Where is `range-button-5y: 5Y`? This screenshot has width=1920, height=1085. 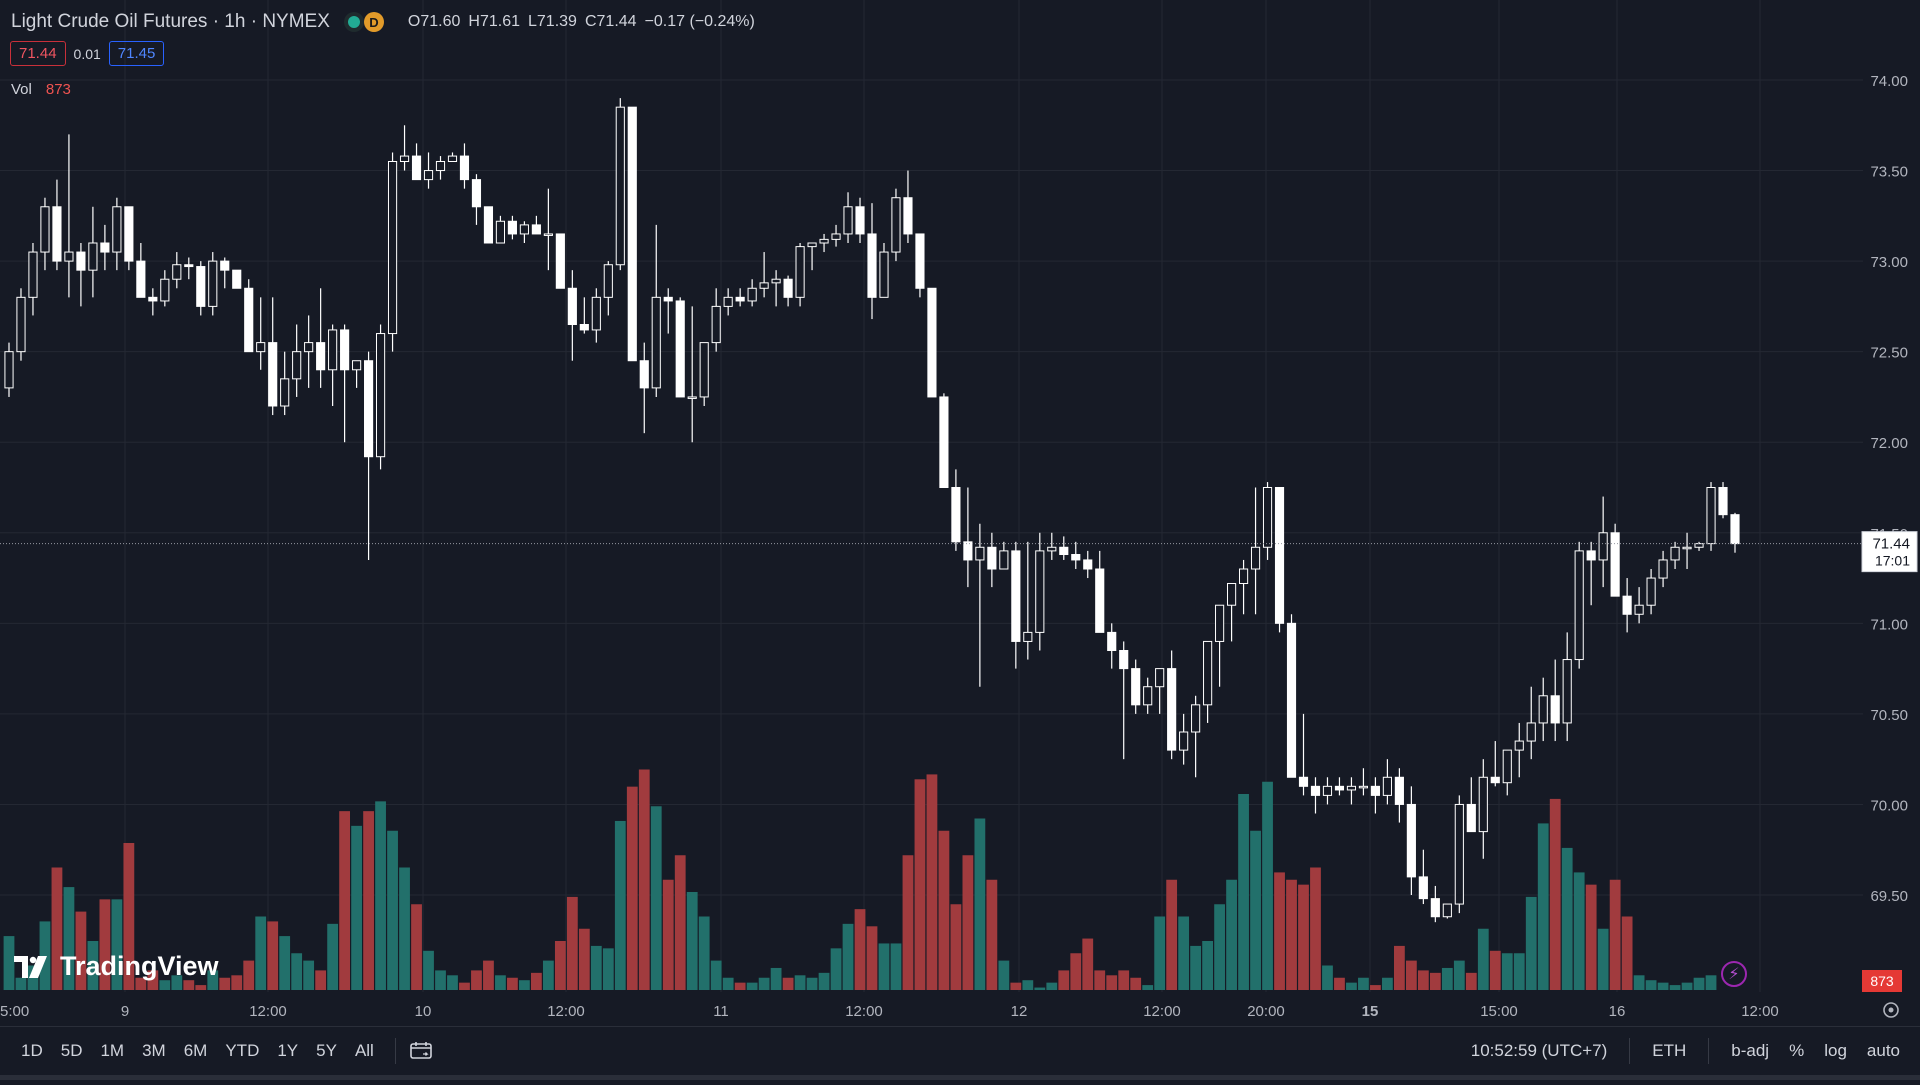 range-button-5y: 5Y is located at coordinates (326, 1050).